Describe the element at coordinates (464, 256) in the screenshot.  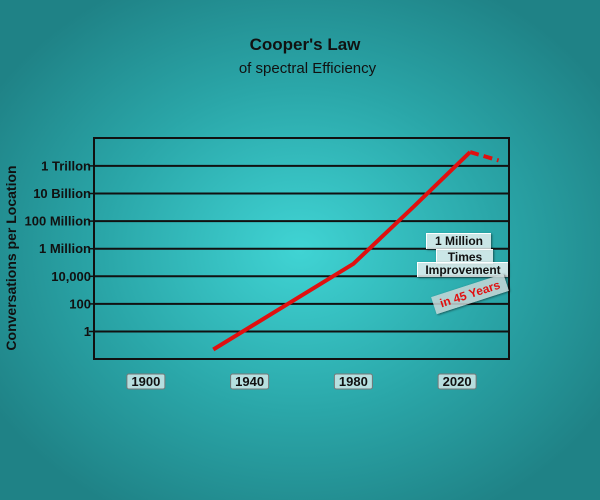
I see `annotation-million-line2: Times` at that location.